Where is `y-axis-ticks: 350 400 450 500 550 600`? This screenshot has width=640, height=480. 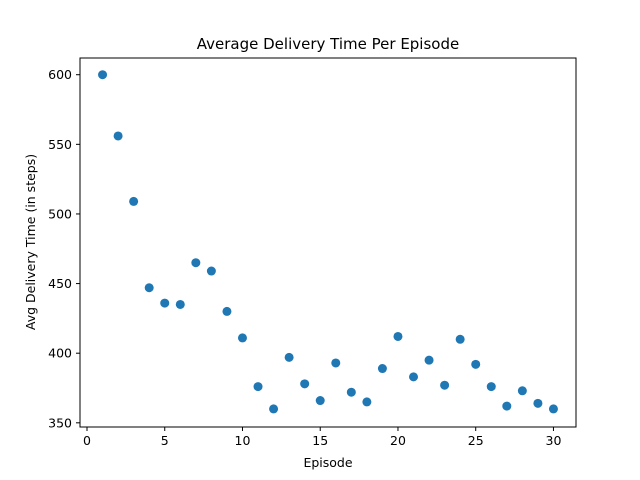
y-axis-ticks: 350 400 450 500 550 600 is located at coordinates (64, 248).